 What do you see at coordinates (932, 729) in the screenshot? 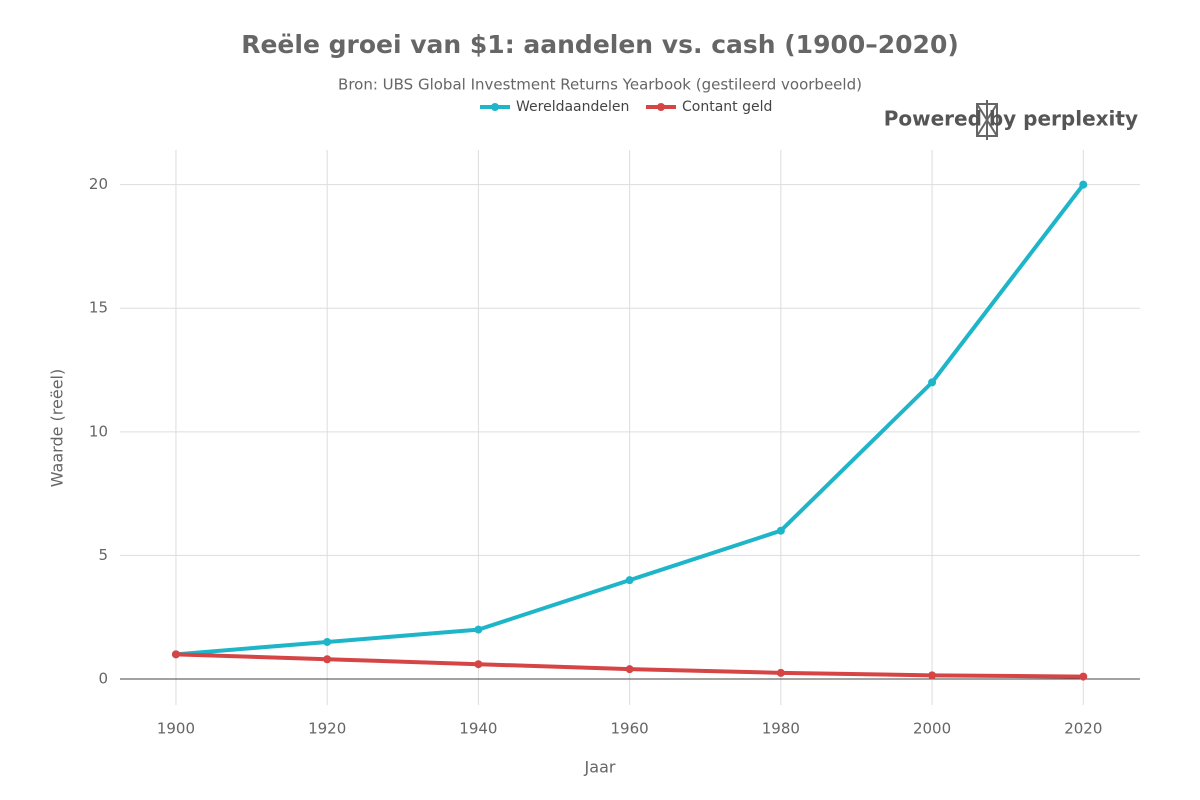
I see `x-tick-label: 2000` at bounding box center [932, 729].